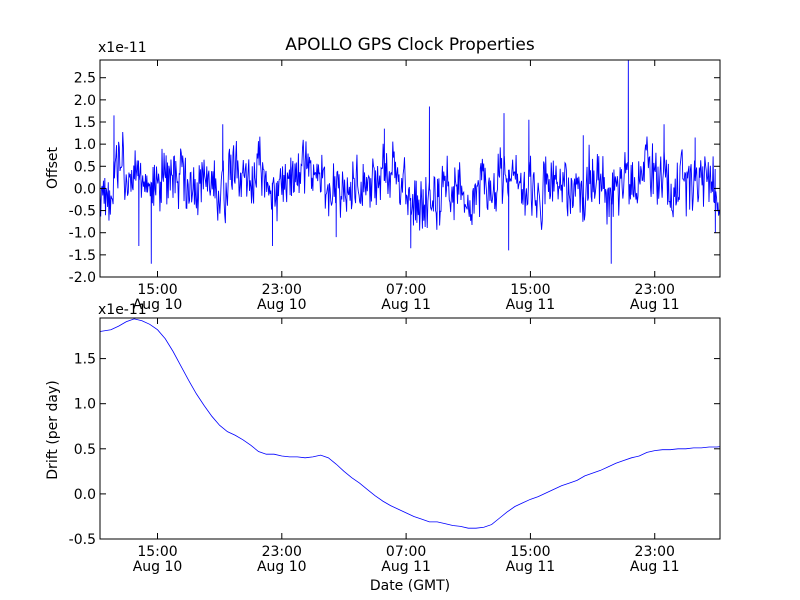 This screenshot has width=800, height=600. Describe the element at coordinates (85, 167) in the screenshot. I see `offset-y-tick-label: 0.5` at that location.